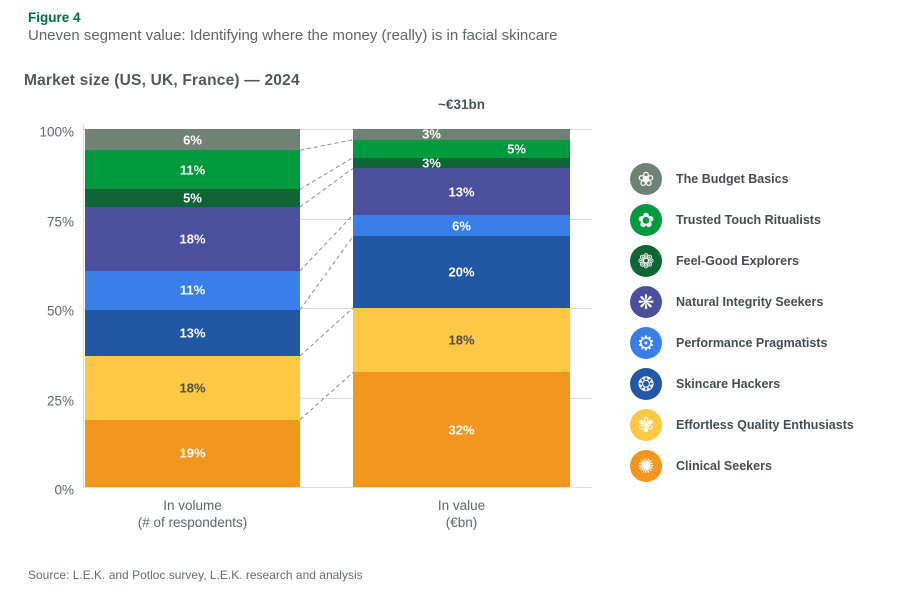 The width and height of the screenshot is (900, 600). Describe the element at coordinates (750, 302) in the screenshot. I see `legend-label: Natural Integrity Seekers` at that location.